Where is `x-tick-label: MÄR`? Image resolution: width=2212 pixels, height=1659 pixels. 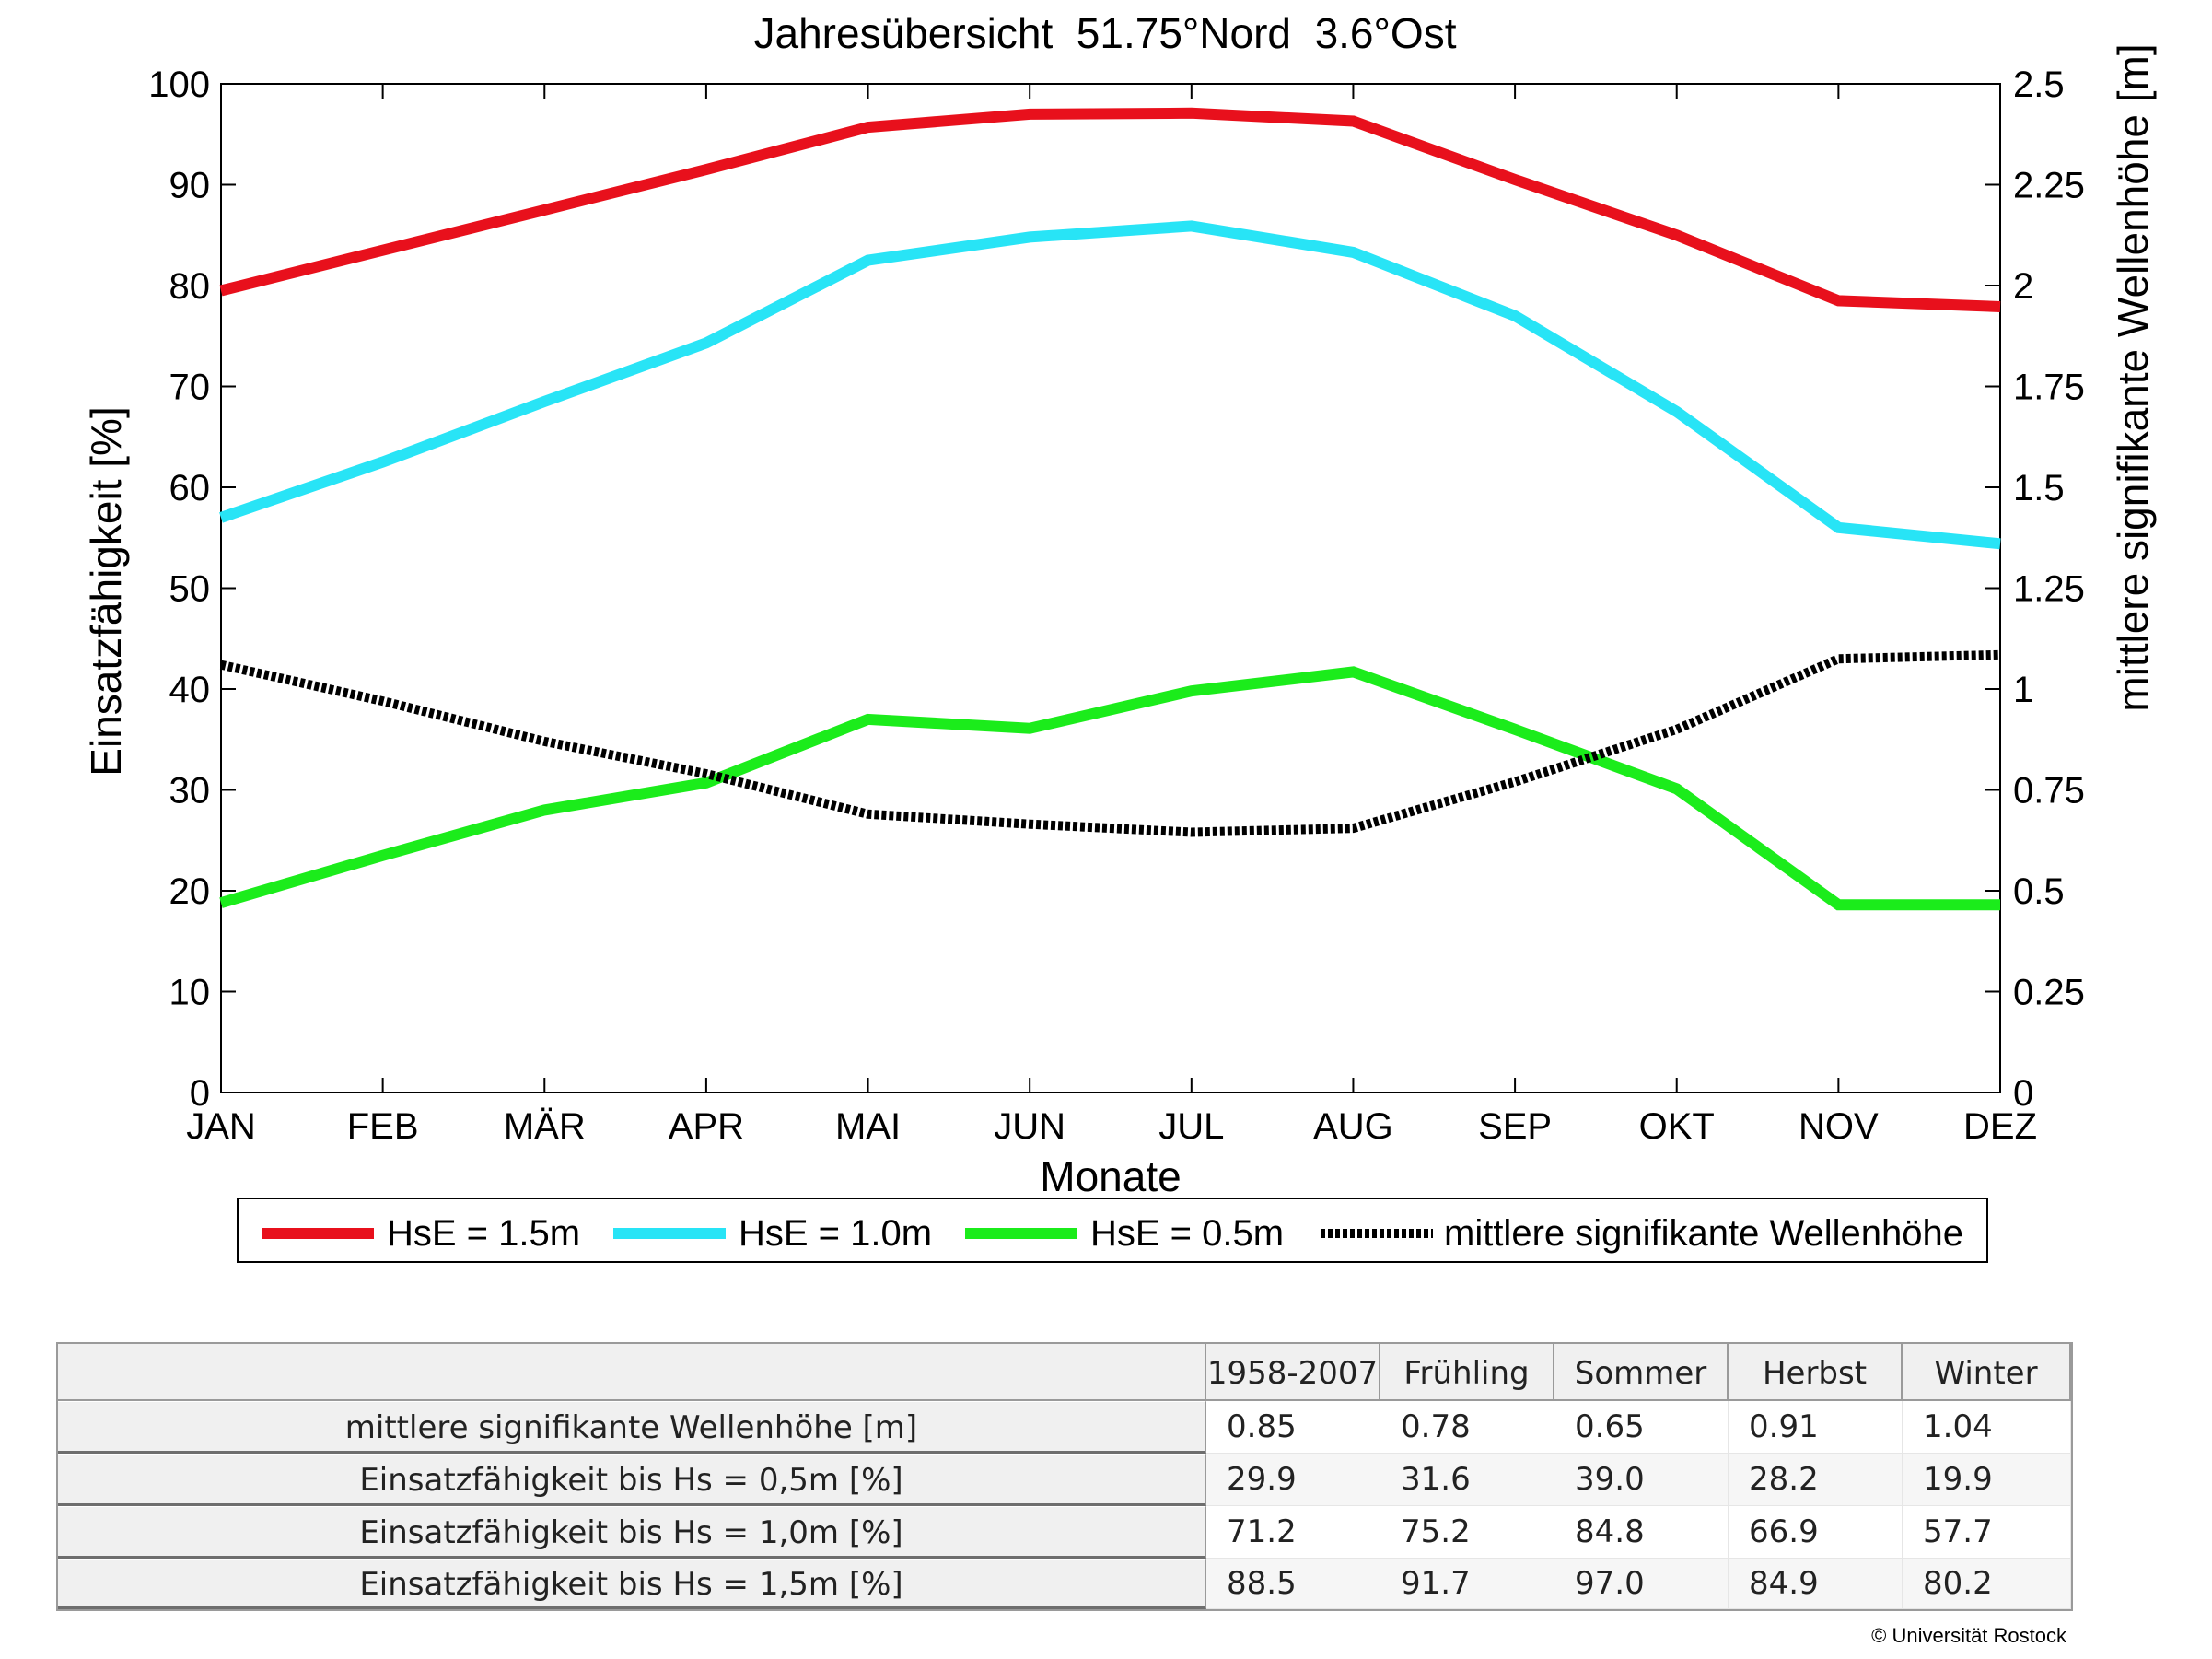
x-tick-label: MÄR is located at coordinates (545, 1126).